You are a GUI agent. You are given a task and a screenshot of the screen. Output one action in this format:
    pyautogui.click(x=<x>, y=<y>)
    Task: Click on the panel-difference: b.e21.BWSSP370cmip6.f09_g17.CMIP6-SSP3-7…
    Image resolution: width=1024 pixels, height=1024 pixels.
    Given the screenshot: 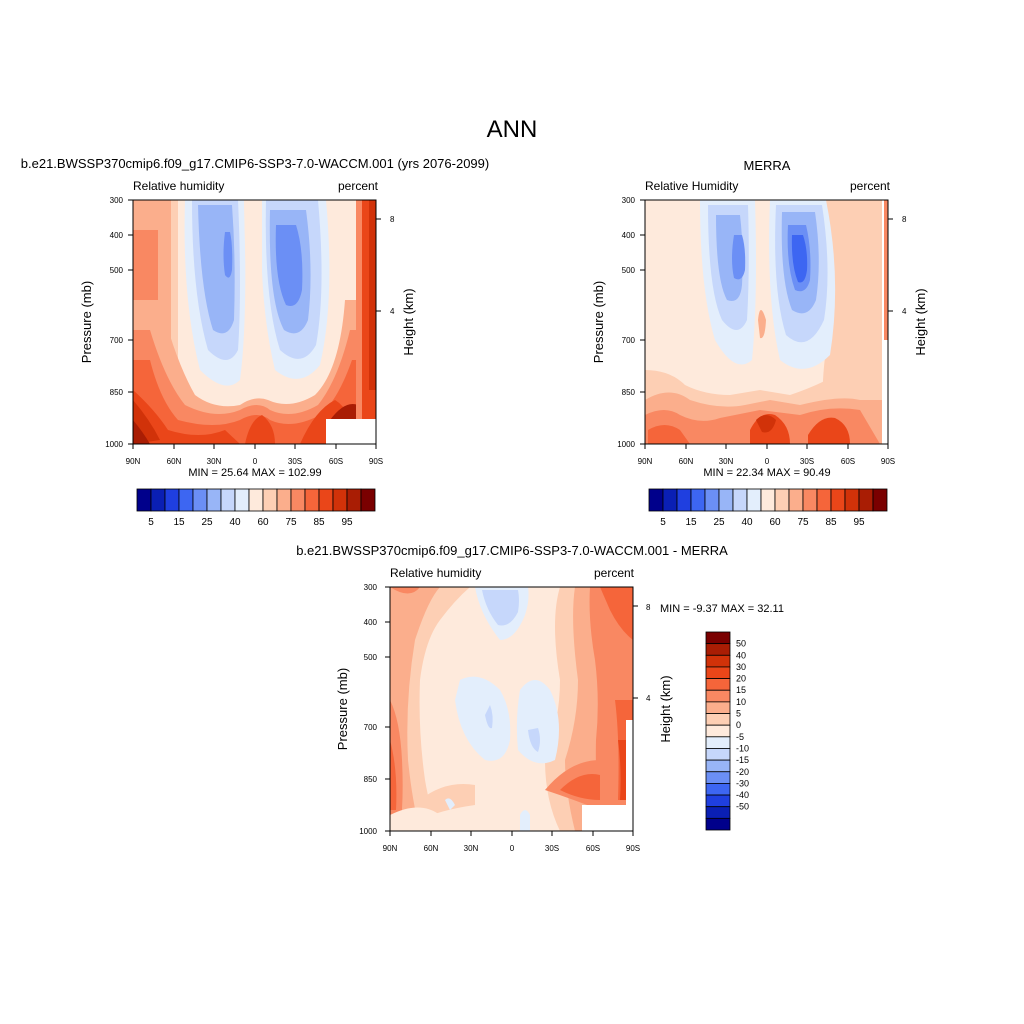 What is the action you would take?
    pyautogui.click(x=540, y=698)
    